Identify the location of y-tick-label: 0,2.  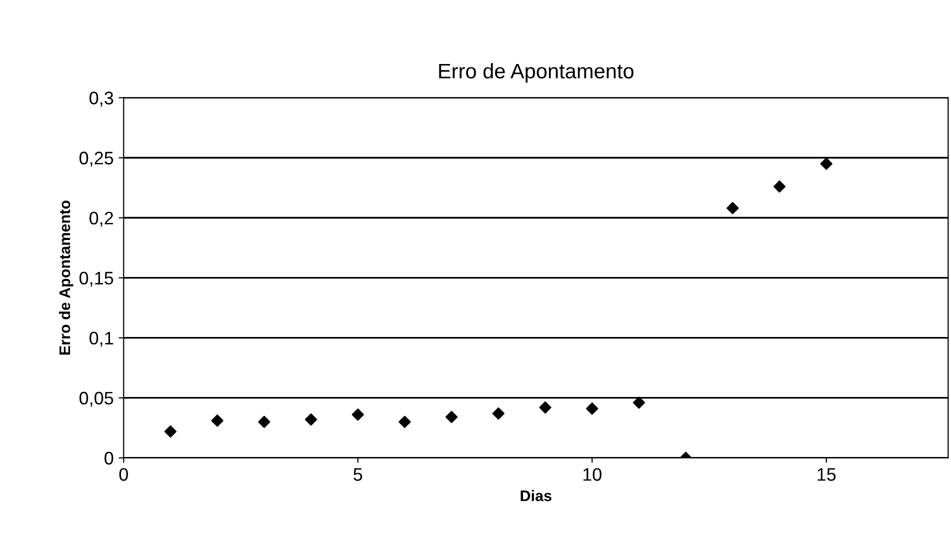
(102, 219).